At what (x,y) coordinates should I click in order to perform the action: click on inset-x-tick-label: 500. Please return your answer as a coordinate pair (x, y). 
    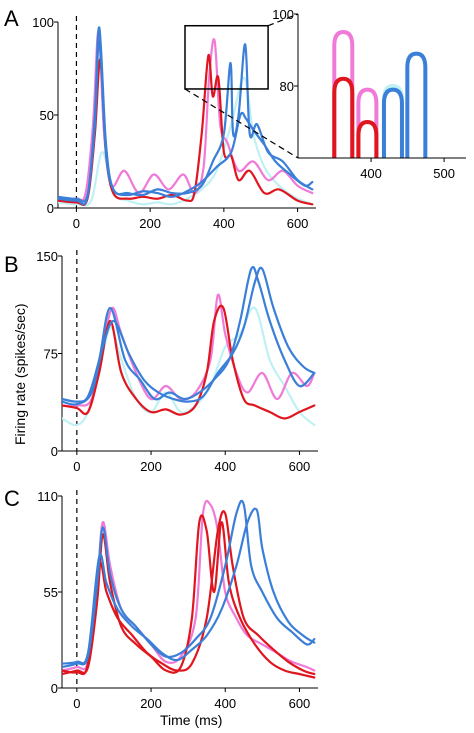
    Looking at the image, I should click on (444, 173).